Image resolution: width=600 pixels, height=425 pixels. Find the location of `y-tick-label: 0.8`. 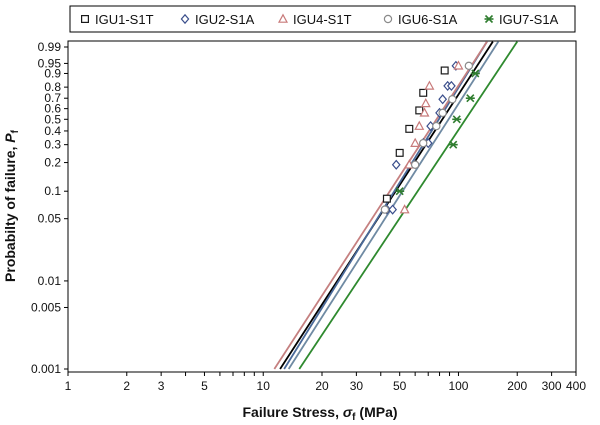

y-tick-label: 0.8 is located at coordinates (52, 87).